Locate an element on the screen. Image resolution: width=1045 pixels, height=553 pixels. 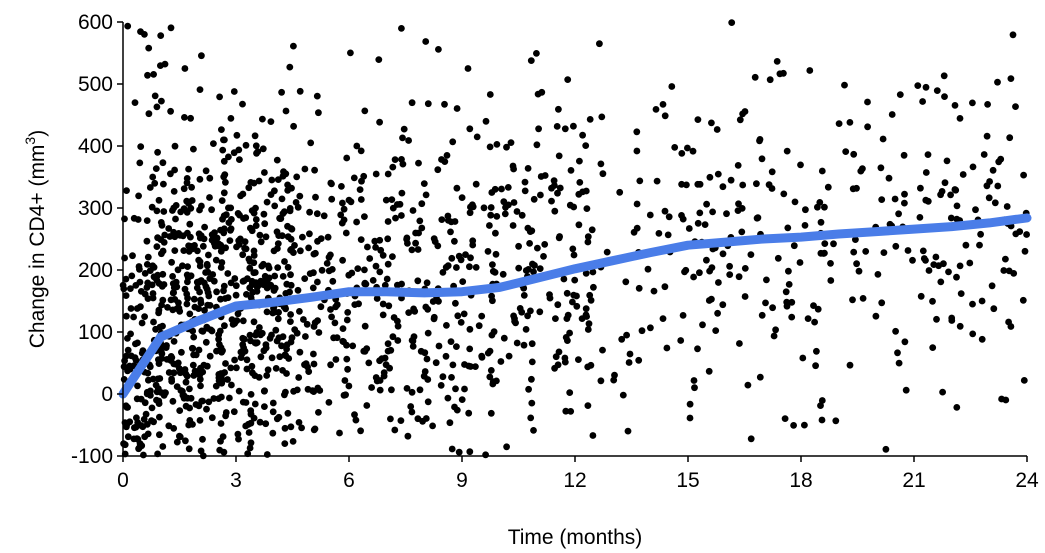
y-tick-label: 200 is located at coordinates (95, 270).